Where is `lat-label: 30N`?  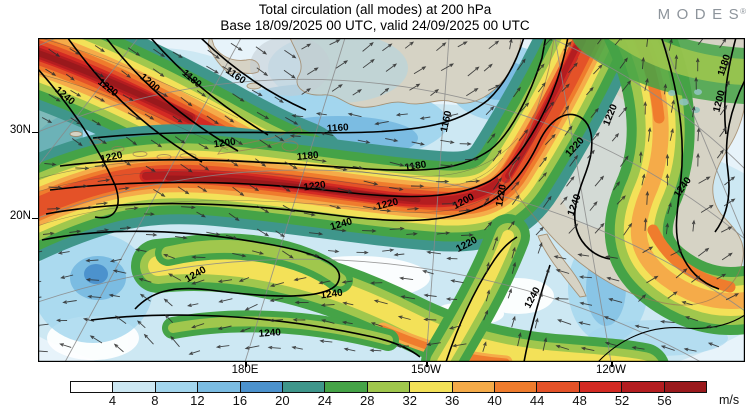
lat-label: 30N is located at coordinates (20, 130).